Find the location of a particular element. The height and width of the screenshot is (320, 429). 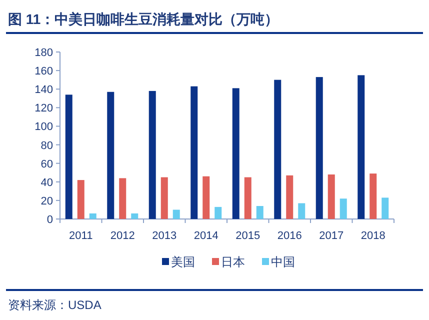

y-tick-label: 60 is located at coordinates (46, 164).